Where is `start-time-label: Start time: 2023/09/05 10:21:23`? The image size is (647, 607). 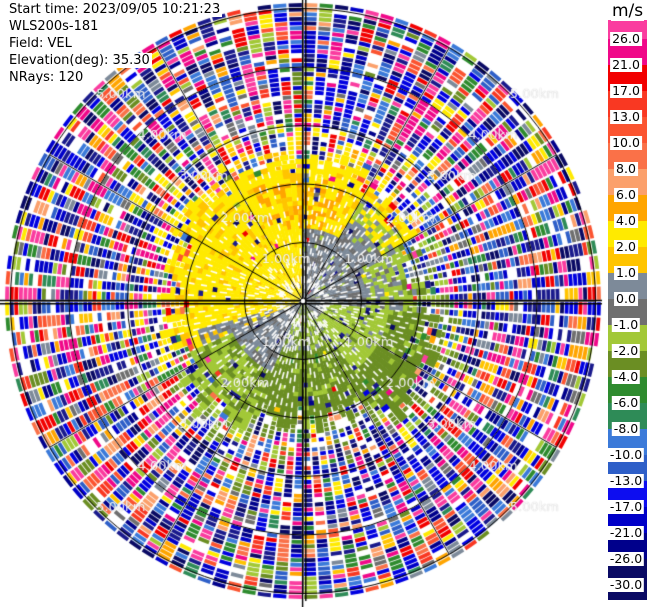 start-time-label: Start time: 2023/09/05 10:21:23 is located at coordinates (115, 9).